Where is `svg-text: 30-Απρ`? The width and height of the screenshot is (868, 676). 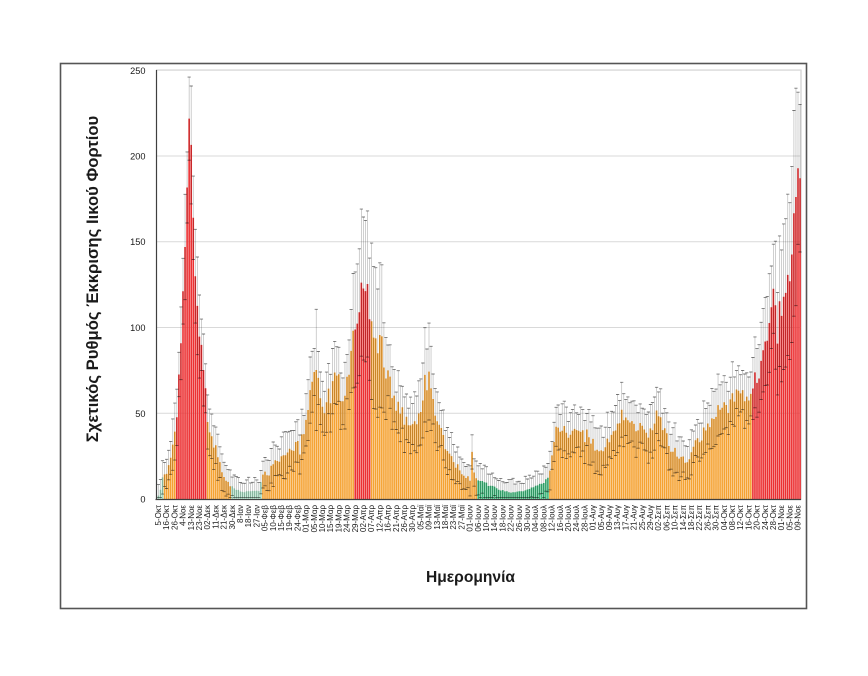
svg-text: 30-Απρ is located at coordinates (412, 518).